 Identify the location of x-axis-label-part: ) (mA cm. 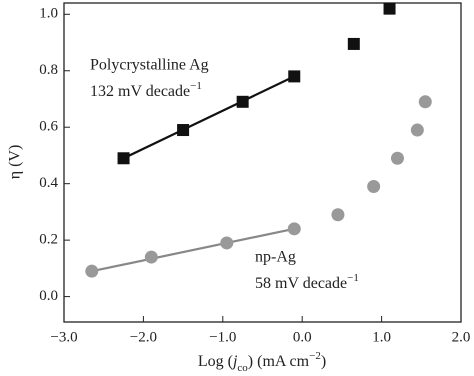
(279, 361).